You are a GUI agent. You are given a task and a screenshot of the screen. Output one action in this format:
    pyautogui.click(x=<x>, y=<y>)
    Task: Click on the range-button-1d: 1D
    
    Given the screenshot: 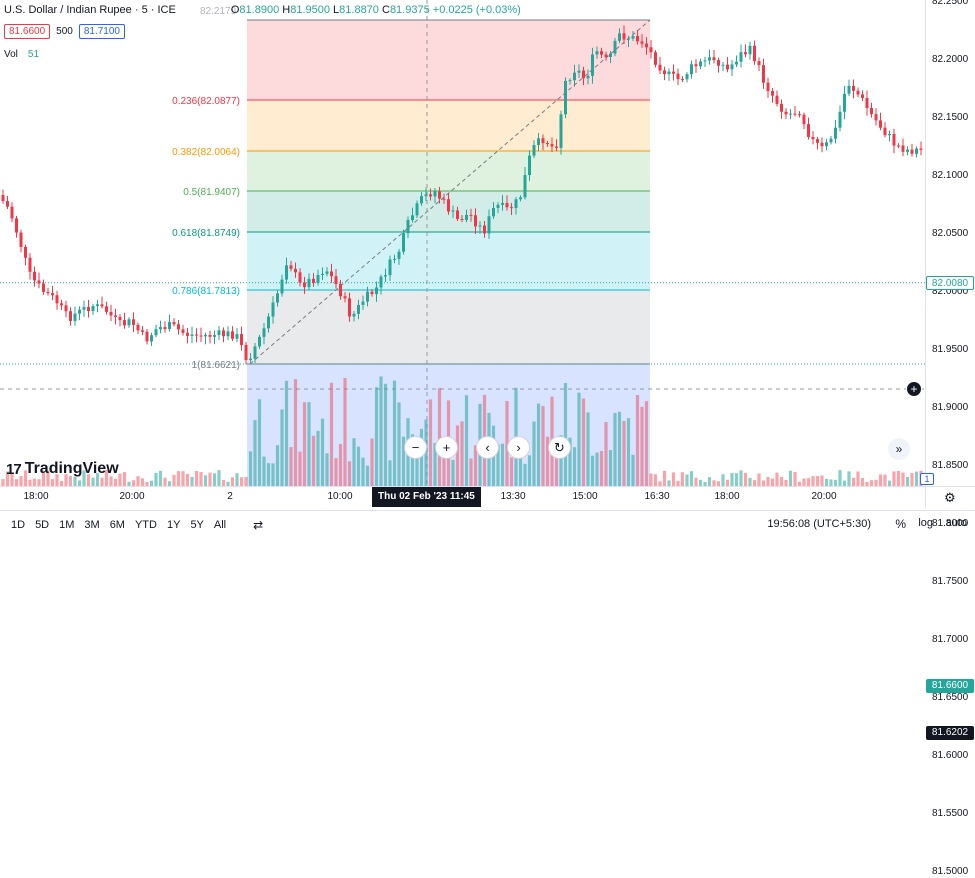 What is the action you would take?
    pyautogui.click(x=18, y=524)
    